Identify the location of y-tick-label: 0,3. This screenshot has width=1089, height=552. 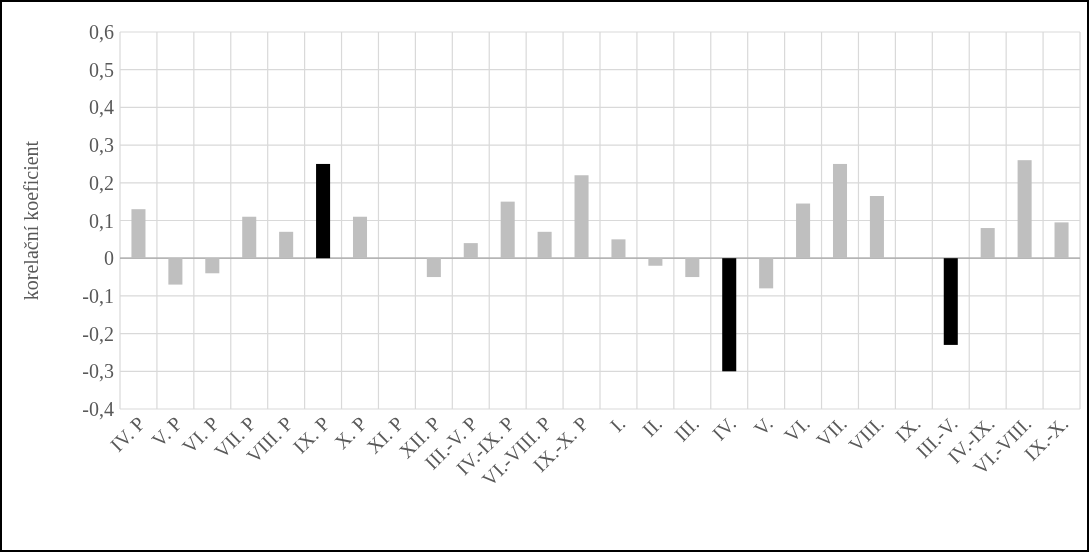
(101, 145).